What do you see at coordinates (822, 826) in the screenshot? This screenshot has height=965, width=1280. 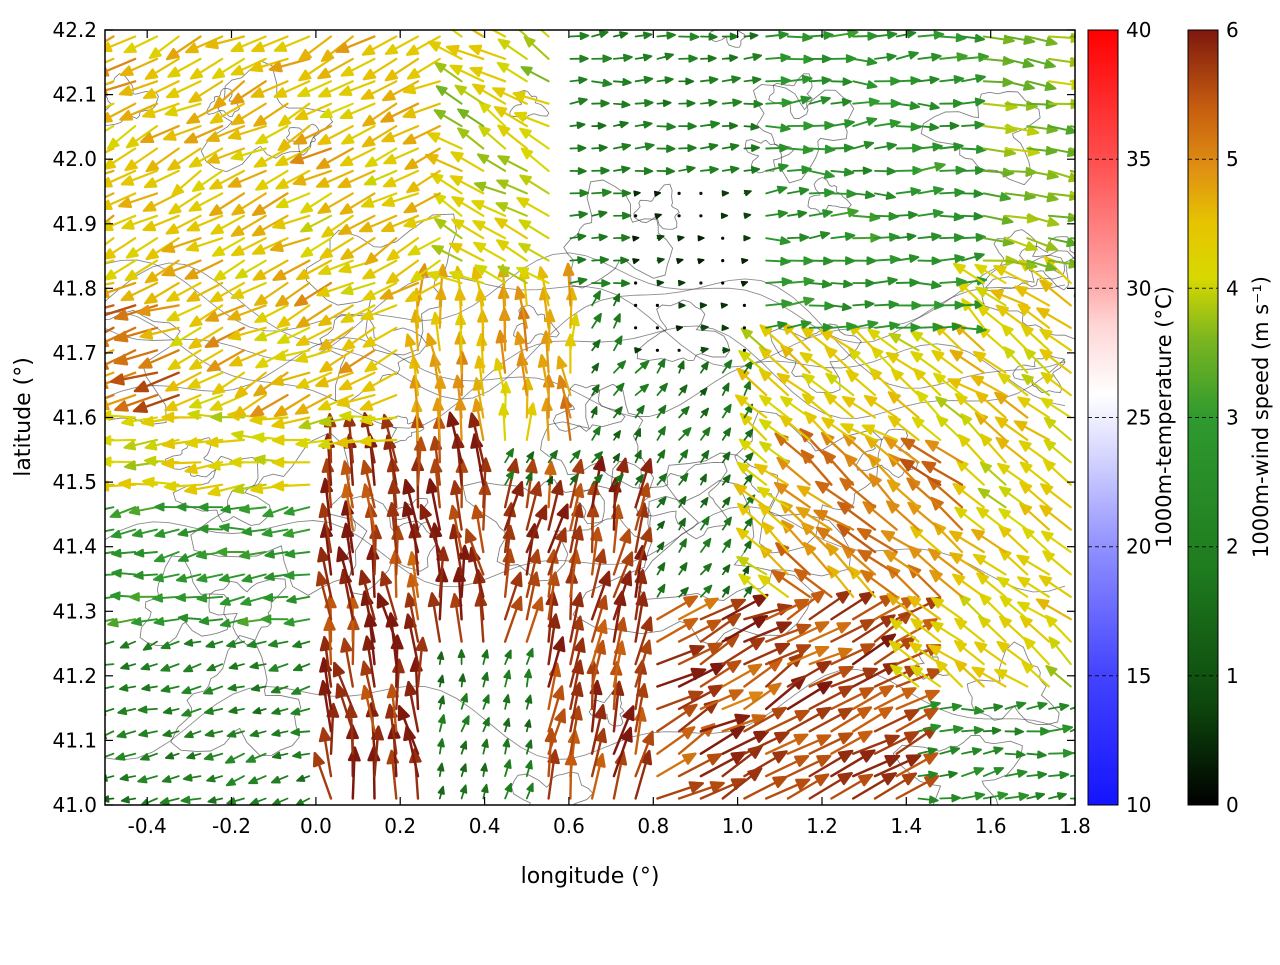 I see `x-tick-label: 1.2` at bounding box center [822, 826].